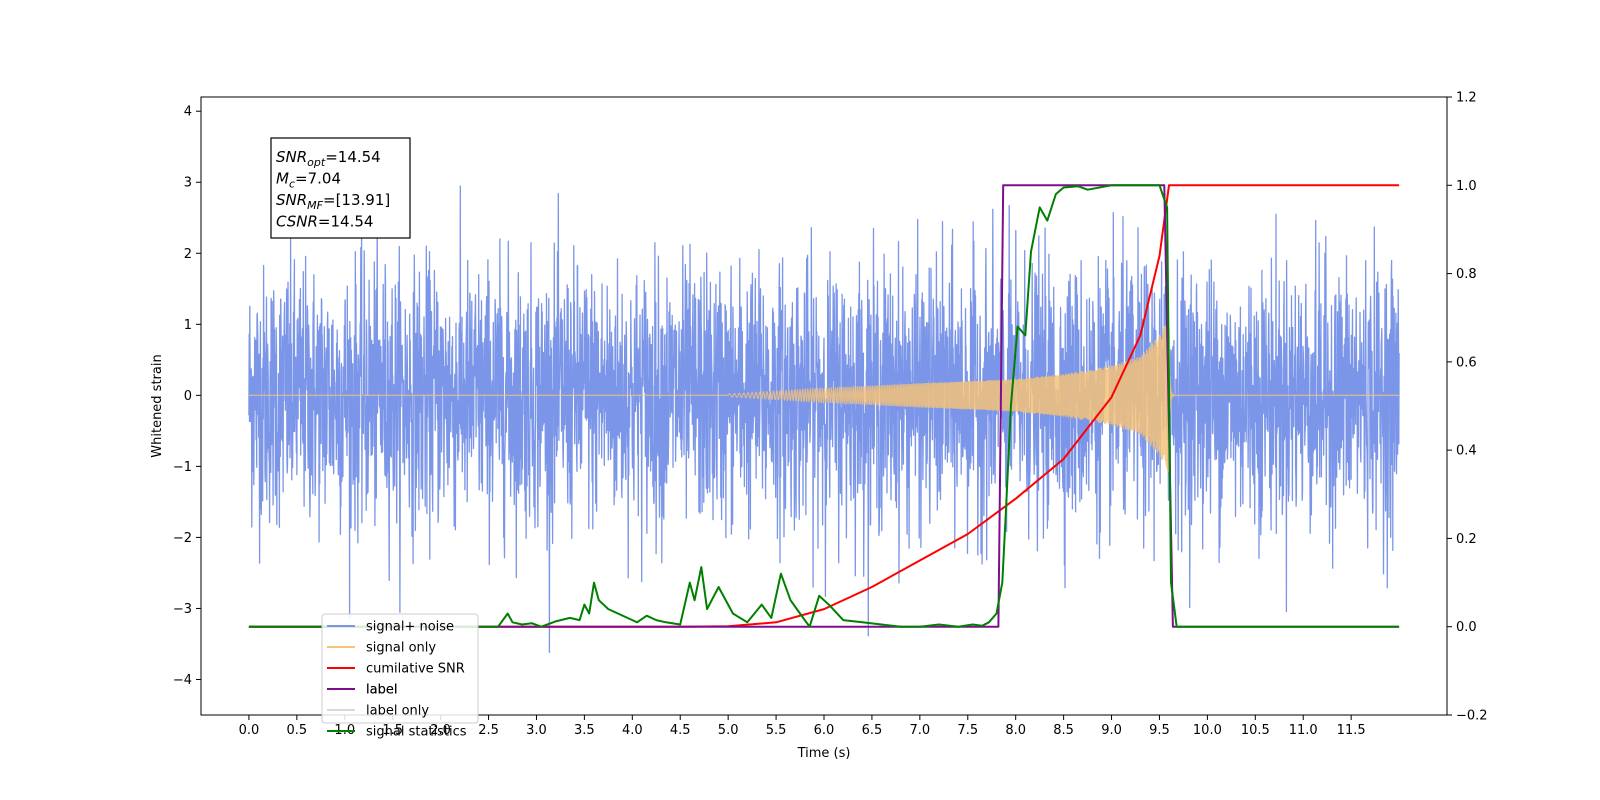 This screenshot has height=800, width=1600. Describe the element at coordinates (488, 730) in the screenshot. I see `x-tick-label: 2.5` at that location.